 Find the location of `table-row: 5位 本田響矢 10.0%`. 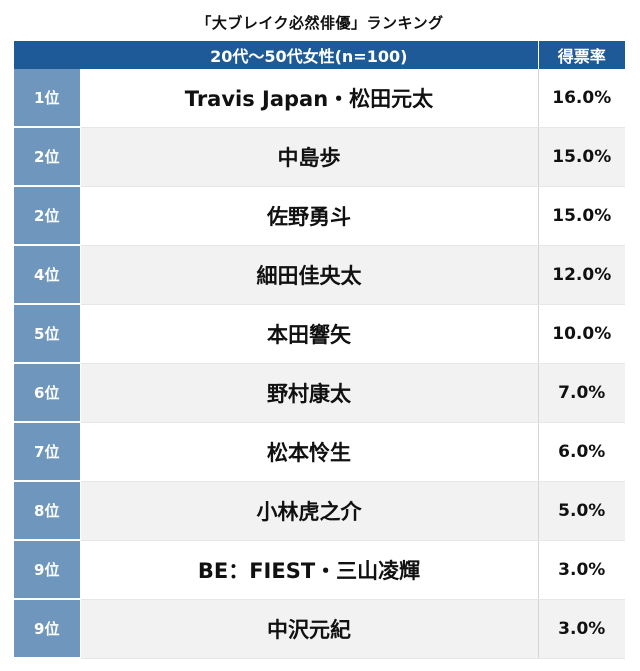

table-row: 5位 本田響矢 10.0% is located at coordinates (319, 334).